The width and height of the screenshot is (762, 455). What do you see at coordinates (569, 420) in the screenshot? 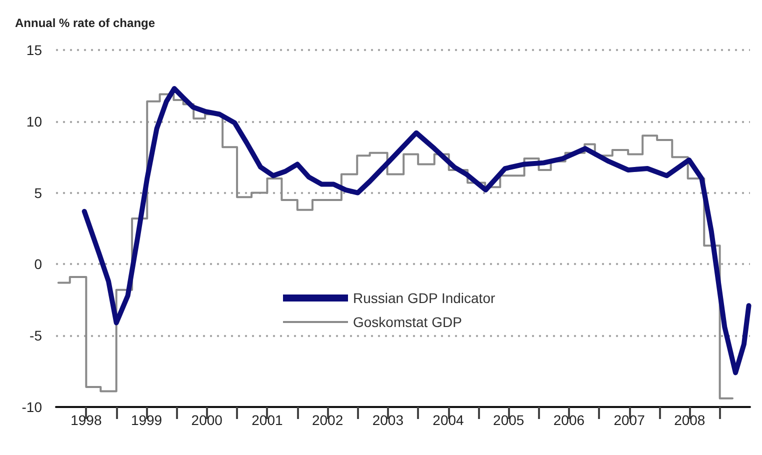
I see `x-tick-label: 2006` at bounding box center [569, 420].